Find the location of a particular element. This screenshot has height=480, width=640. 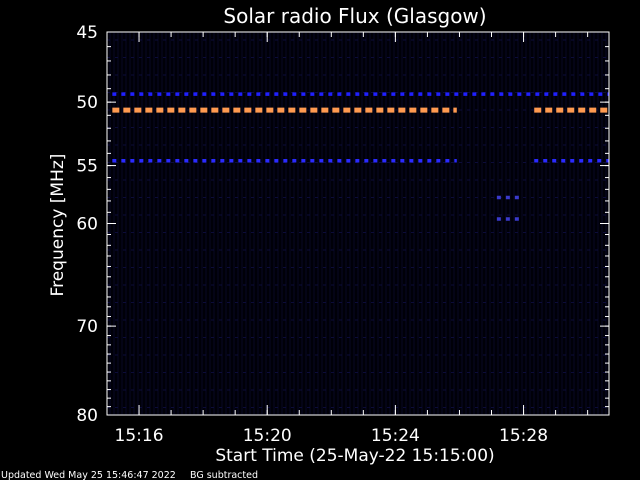

y-tick-label: 80 is located at coordinates (87, 416).